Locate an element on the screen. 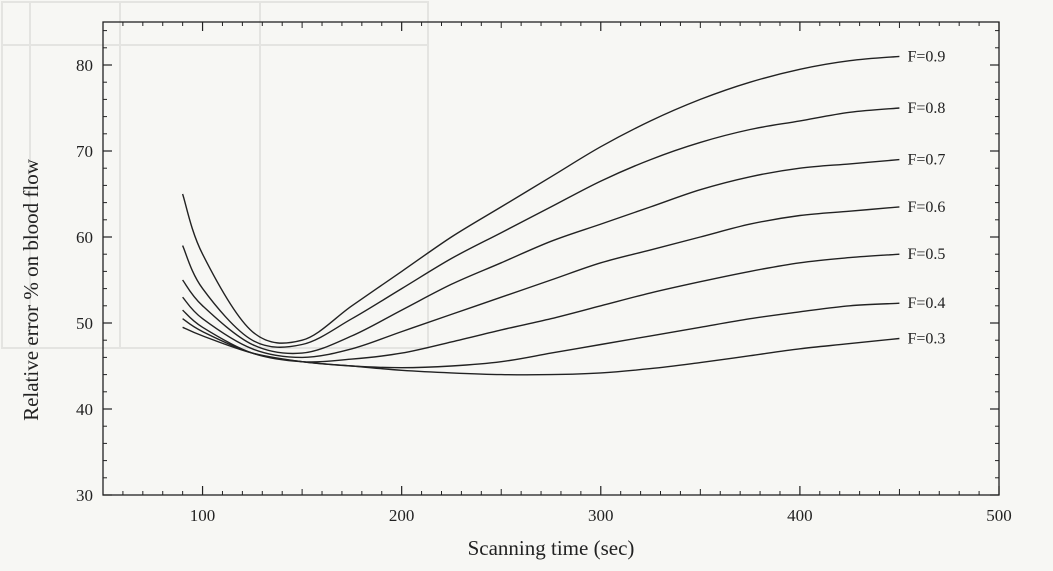  x-tick-label: 200 is located at coordinates (402, 515).